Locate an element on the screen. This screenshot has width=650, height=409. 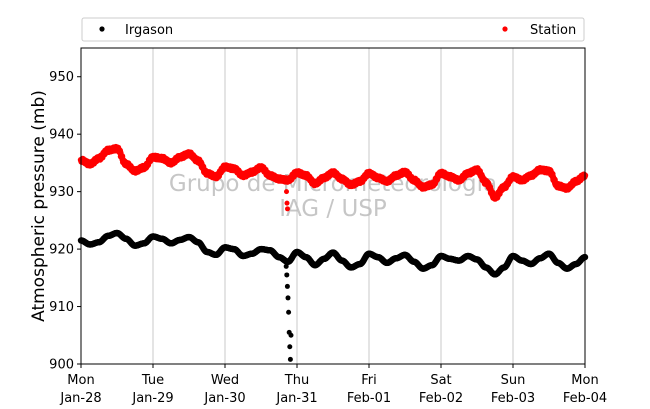
x-tick-day: Wed is located at coordinates (225, 380).